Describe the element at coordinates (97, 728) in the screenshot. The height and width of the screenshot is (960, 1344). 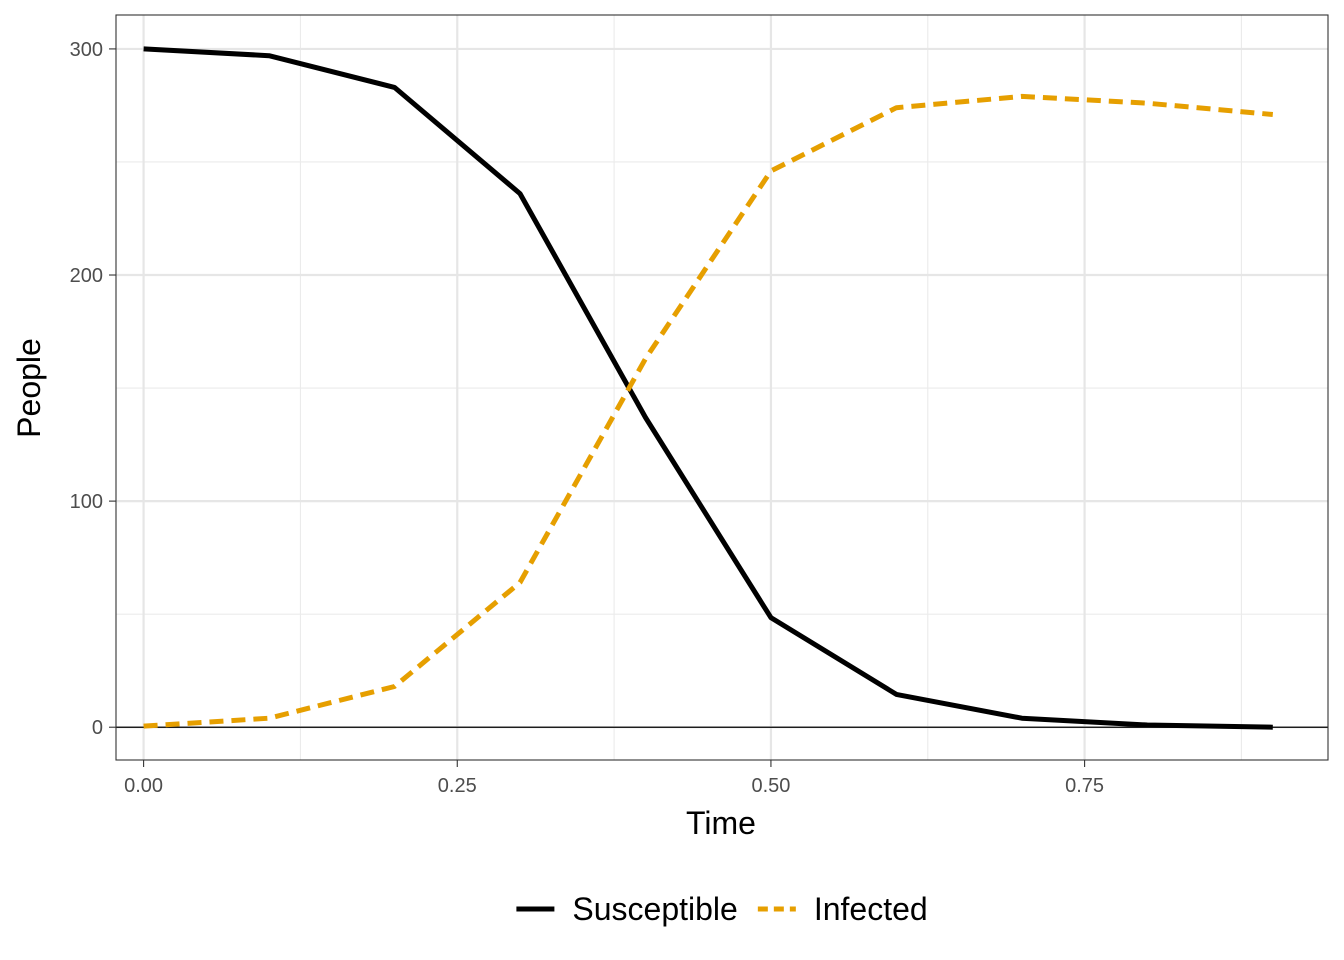
I see `y-tick-label: 0` at that location.